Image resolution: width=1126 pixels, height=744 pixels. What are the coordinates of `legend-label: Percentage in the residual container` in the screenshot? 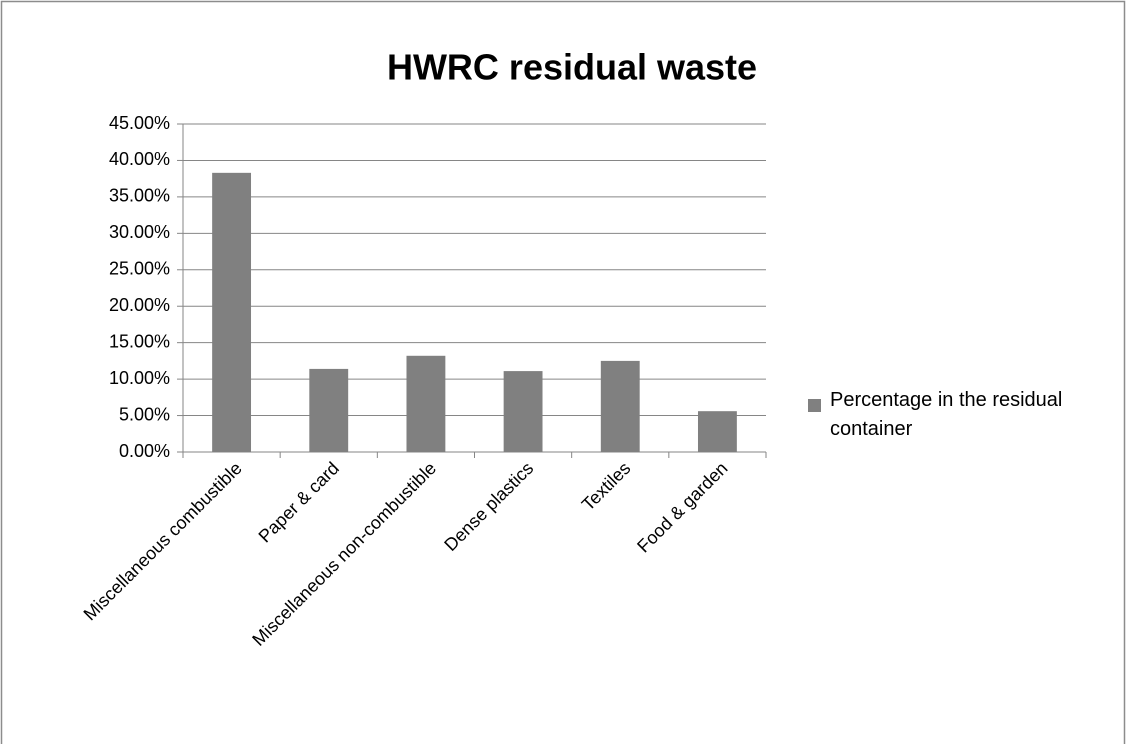 It's located at (946, 414).